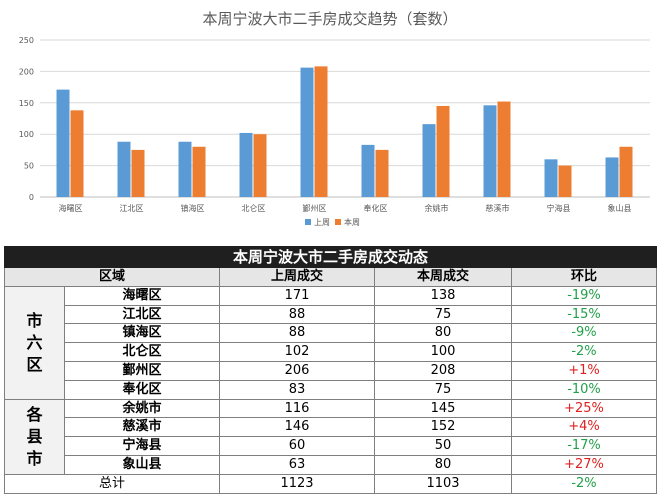 Image resolution: width=660 pixels, height=500 pixels. What do you see at coordinates (584, 277) in the screenshot?
I see `header-change: 环比` at bounding box center [584, 277].